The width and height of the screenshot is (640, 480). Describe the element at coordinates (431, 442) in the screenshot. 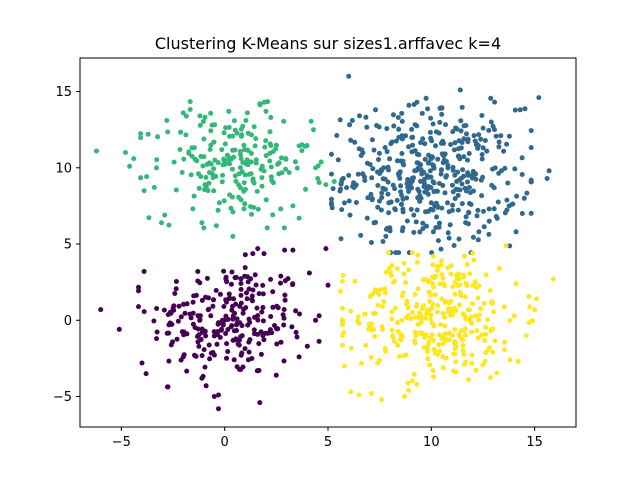

I see `x-tick-label: 10` at that location.